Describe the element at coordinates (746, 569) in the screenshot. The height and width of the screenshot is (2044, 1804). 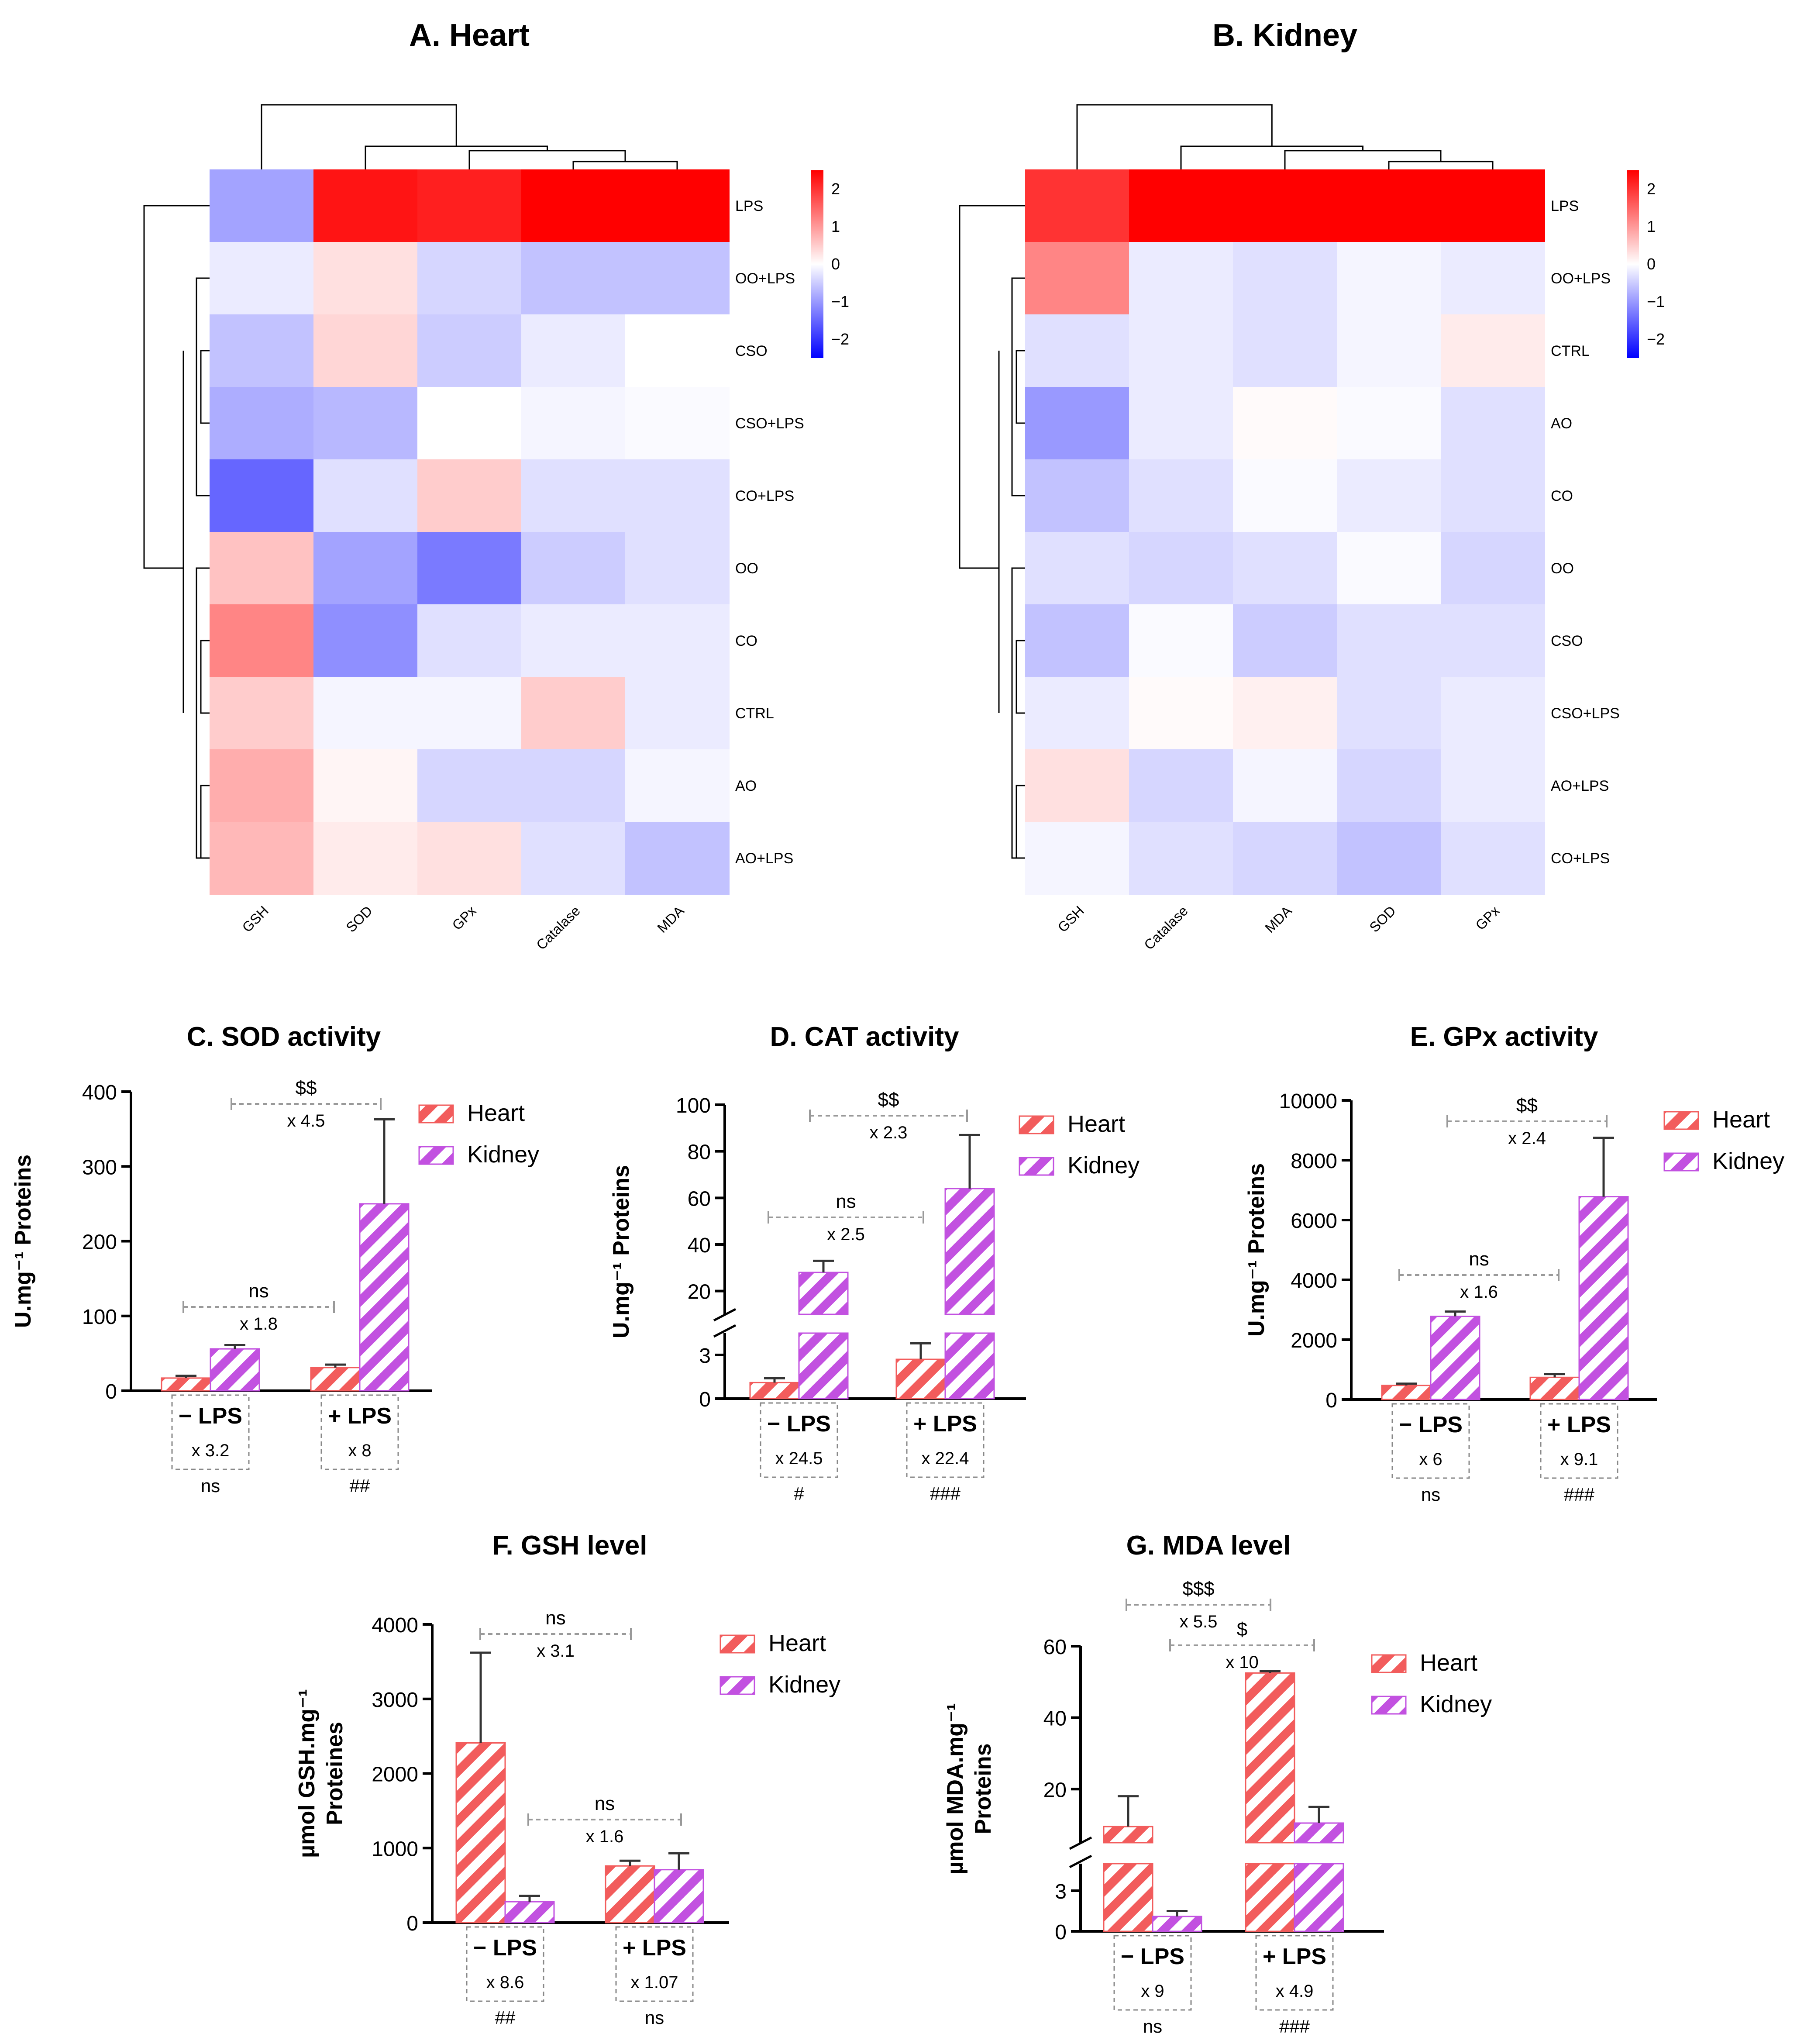
I see `heatmap-row-label: OO` at that location.